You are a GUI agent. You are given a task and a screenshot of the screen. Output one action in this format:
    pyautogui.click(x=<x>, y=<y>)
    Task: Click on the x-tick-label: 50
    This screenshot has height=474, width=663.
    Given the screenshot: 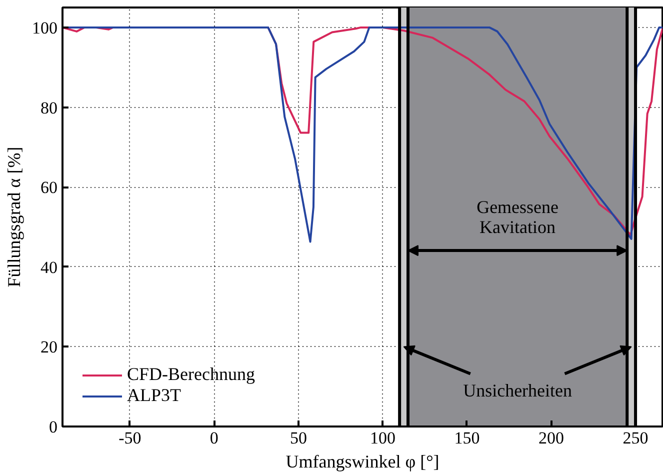 What is the action you would take?
    pyautogui.click(x=298, y=438)
    